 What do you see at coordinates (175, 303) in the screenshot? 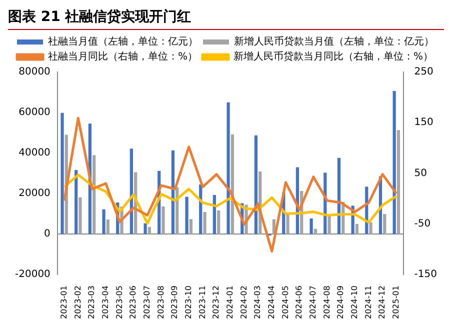
I see `x-tick-label: 2023-09` at bounding box center [175, 303].